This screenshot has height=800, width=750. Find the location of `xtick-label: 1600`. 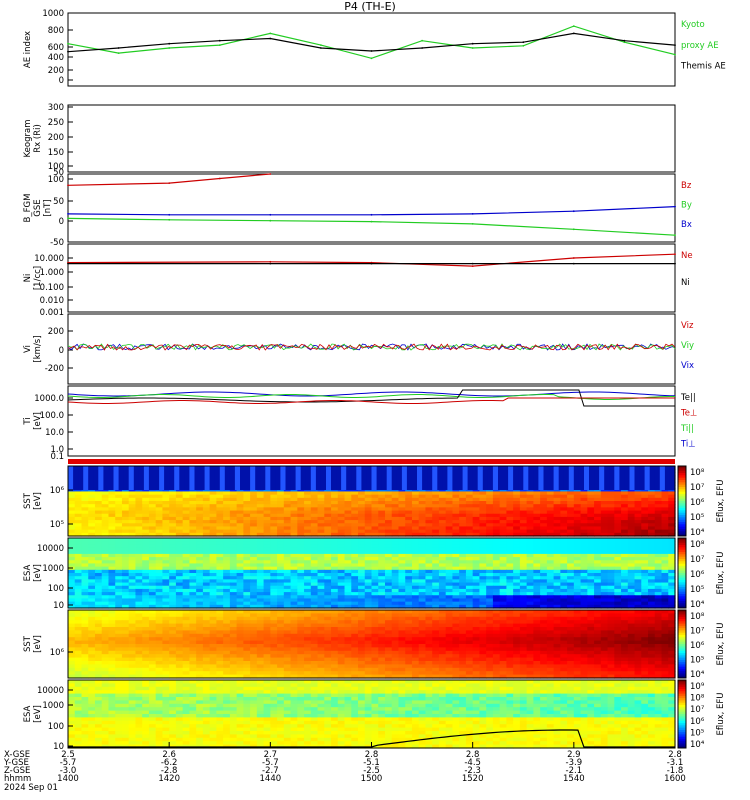

xtick-label: 1600 is located at coordinates (675, 779).